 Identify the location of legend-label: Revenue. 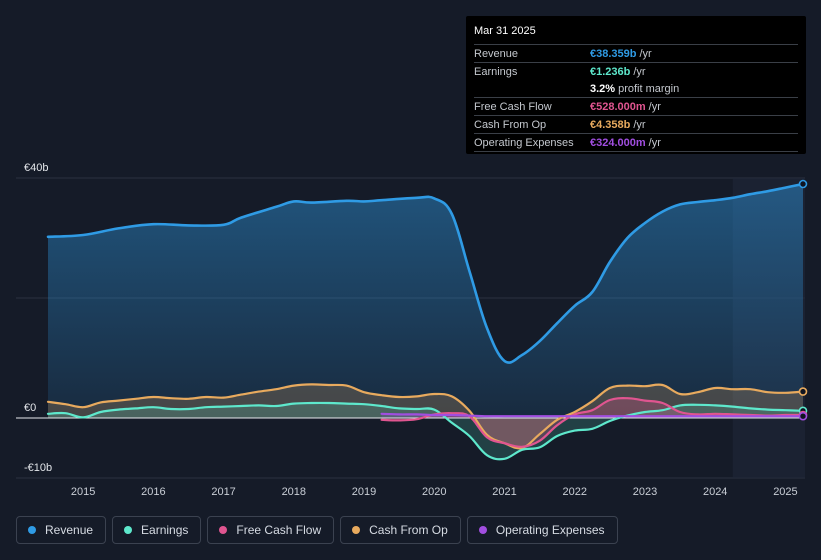
(69, 530).